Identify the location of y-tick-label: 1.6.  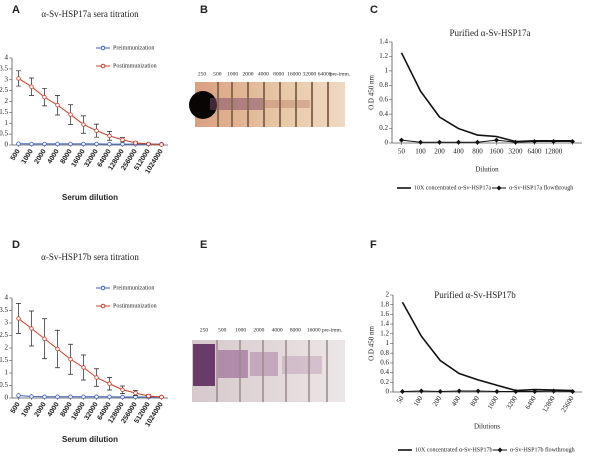
(384, 314).